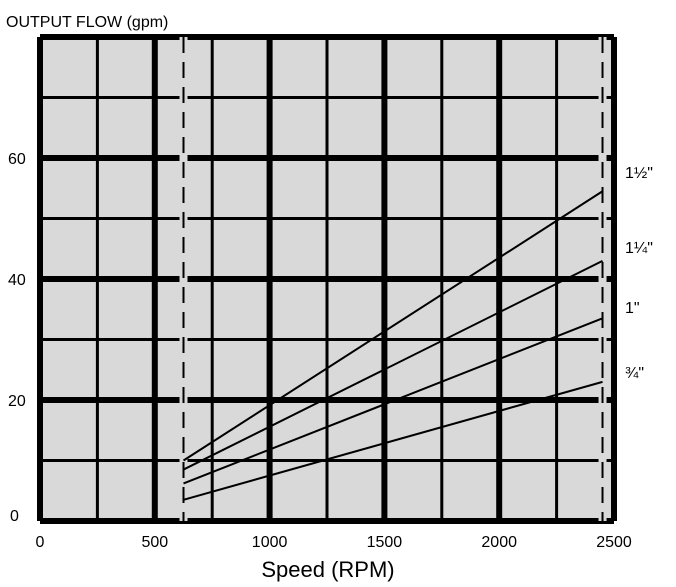 The image size is (676, 587). Describe the element at coordinates (639, 173) in the screenshot. I see `series-label: 1½"` at that location.